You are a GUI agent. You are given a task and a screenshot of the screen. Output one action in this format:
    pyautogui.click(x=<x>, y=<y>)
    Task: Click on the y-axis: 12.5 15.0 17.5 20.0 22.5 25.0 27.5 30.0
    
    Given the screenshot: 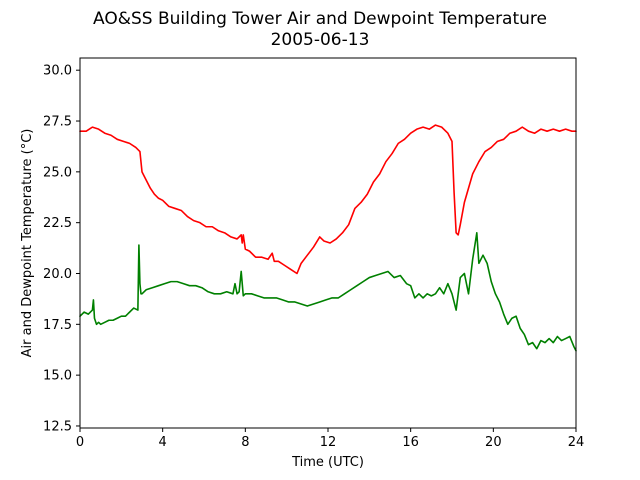 What is the action you would take?
    pyautogui.click(x=61, y=249)
    